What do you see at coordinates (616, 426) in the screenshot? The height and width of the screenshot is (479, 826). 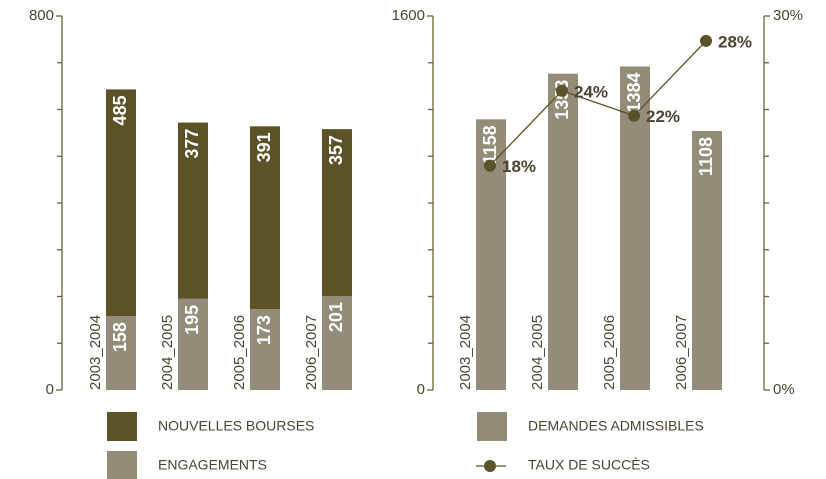 I see `legend-label: DEMANDES ADMISSIBLES` at bounding box center [616, 426].